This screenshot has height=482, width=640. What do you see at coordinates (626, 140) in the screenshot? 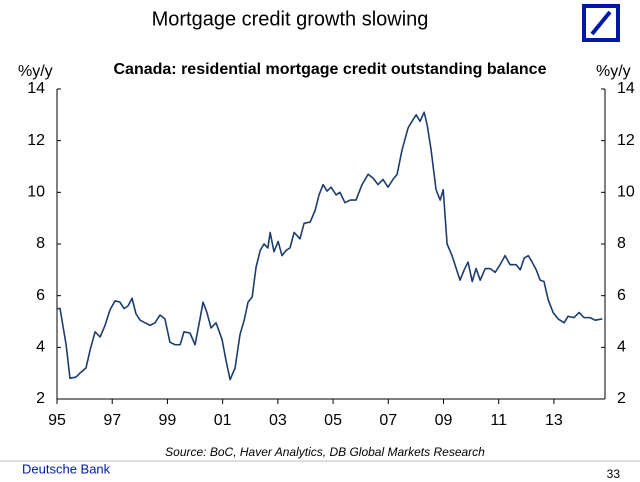
I see `y2-tick-label: 12` at bounding box center [626, 140].